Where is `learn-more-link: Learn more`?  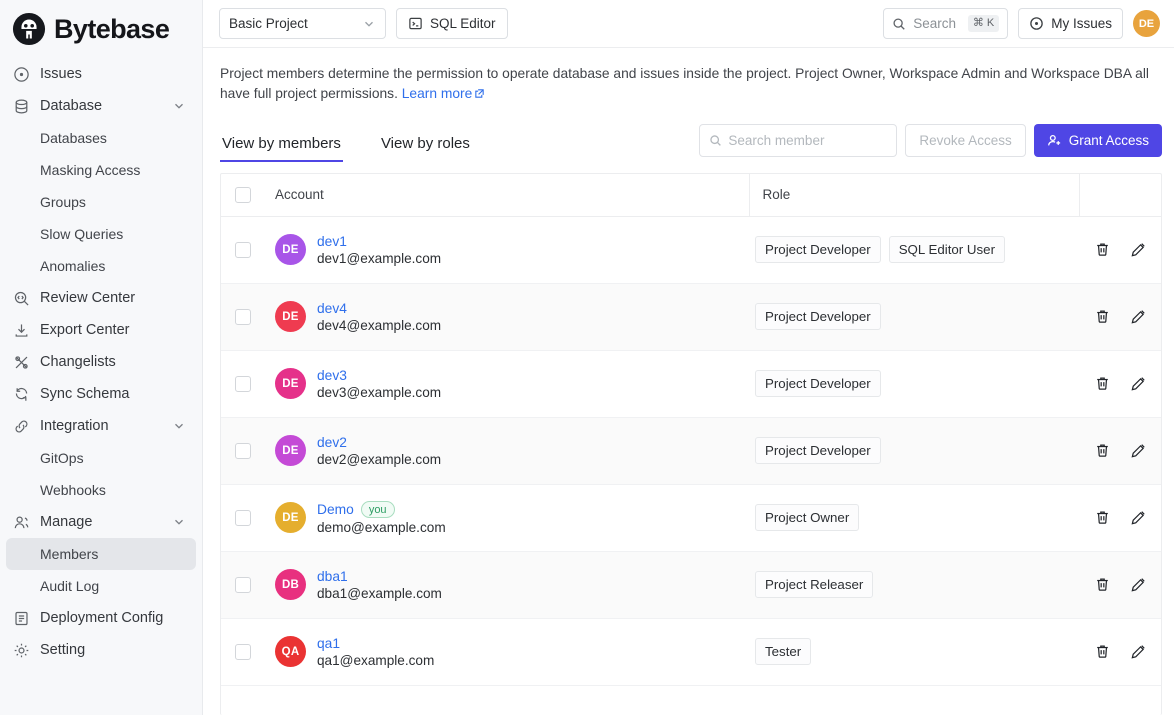 learn-more-link: Learn more is located at coordinates (444, 93).